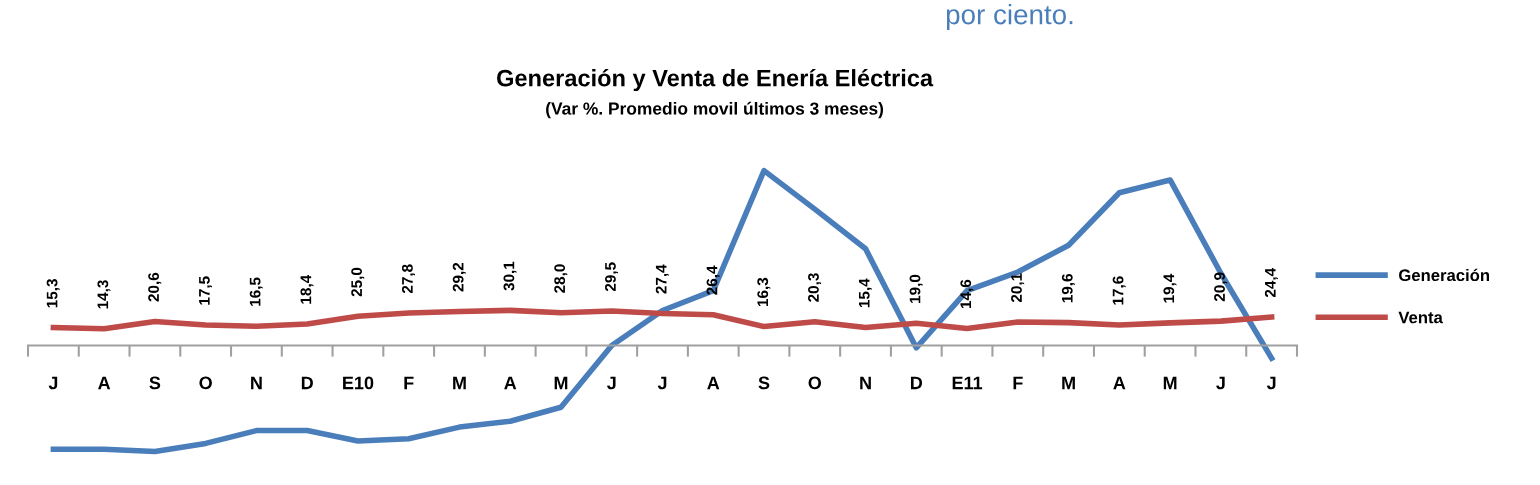 Image resolution: width=1540 pixels, height=485 pixels. I want to click on data-label: 26,4, so click(713, 280).